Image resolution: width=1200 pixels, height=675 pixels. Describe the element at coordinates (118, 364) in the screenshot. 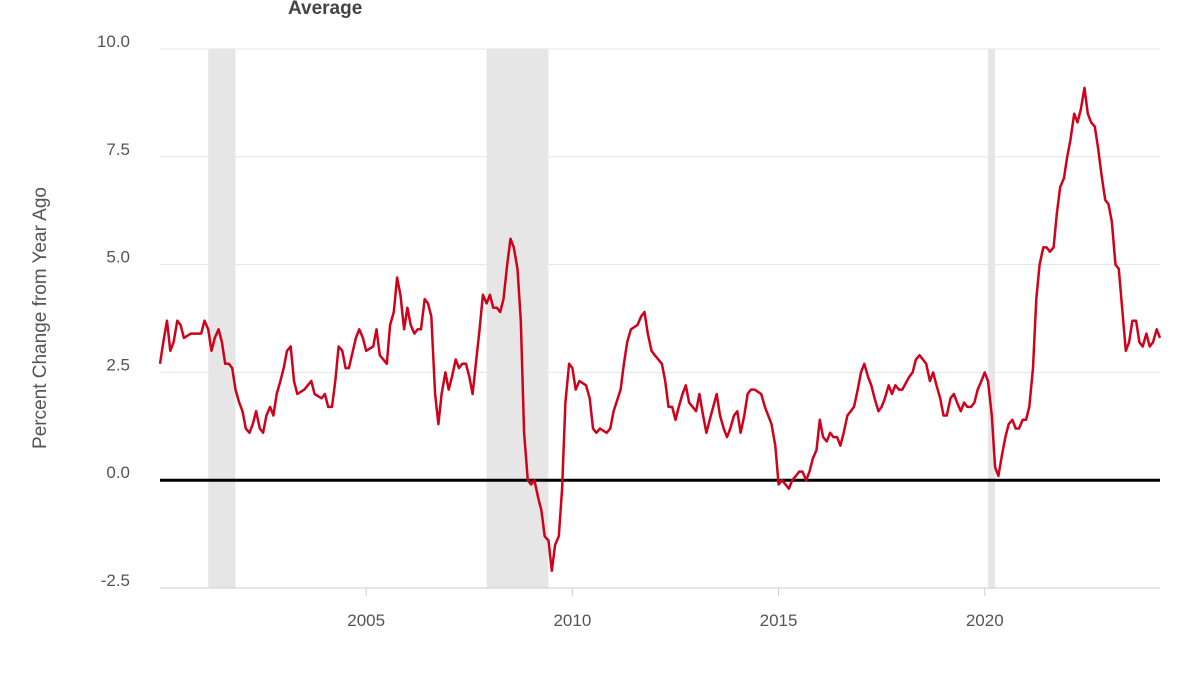

I see `y-tick-label: 2.5` at that location.